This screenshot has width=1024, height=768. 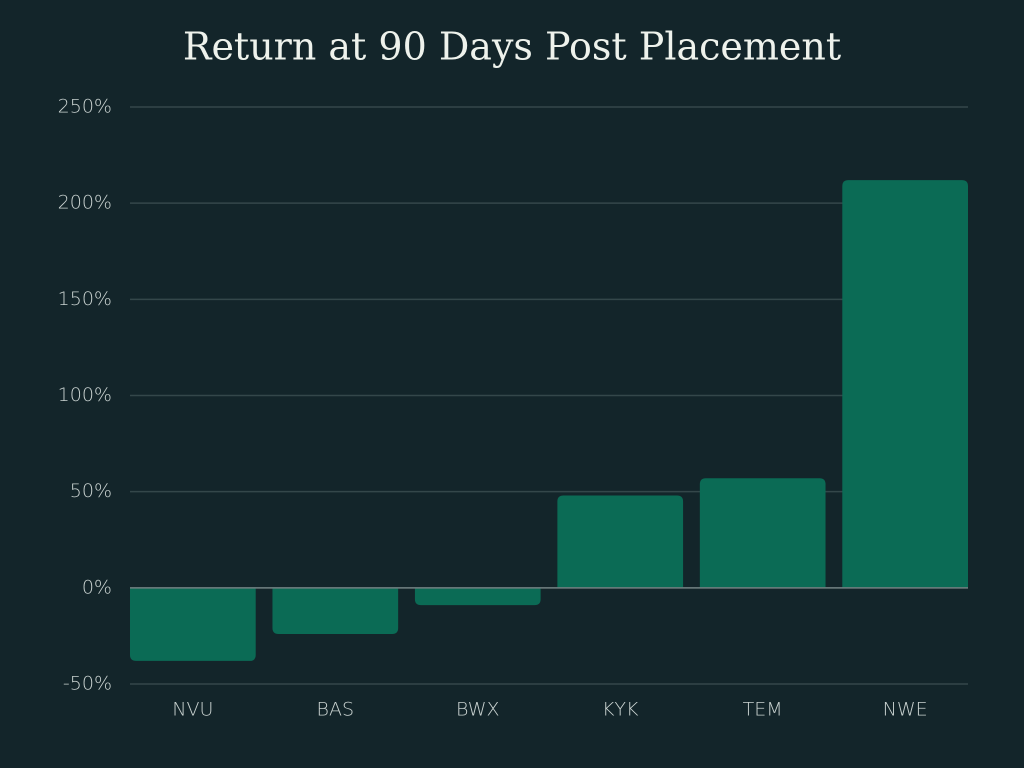 I want to click on y-tick-label: 100%, so click(x=85, y=395).